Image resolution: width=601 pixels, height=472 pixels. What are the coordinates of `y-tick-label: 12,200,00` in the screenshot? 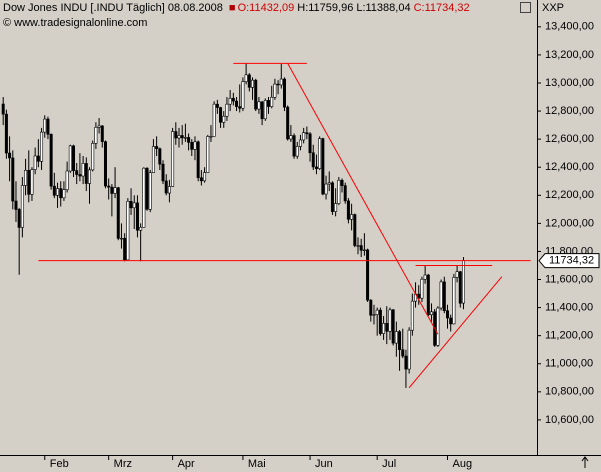 It's located at (569, 195).